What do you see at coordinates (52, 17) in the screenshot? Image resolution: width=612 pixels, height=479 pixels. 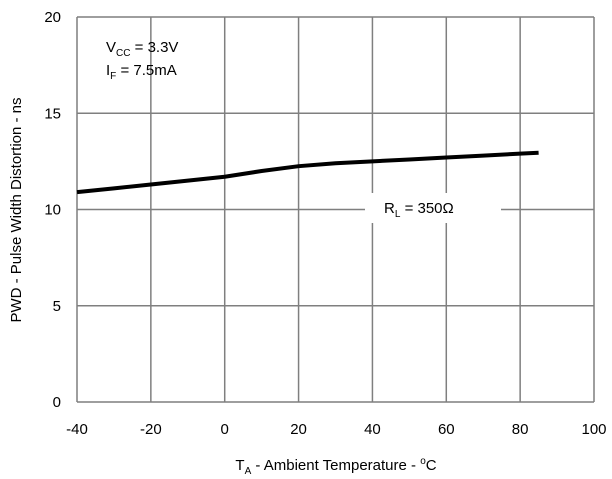 I see `y-tick-label: 20` at bounding box center [52, 17].